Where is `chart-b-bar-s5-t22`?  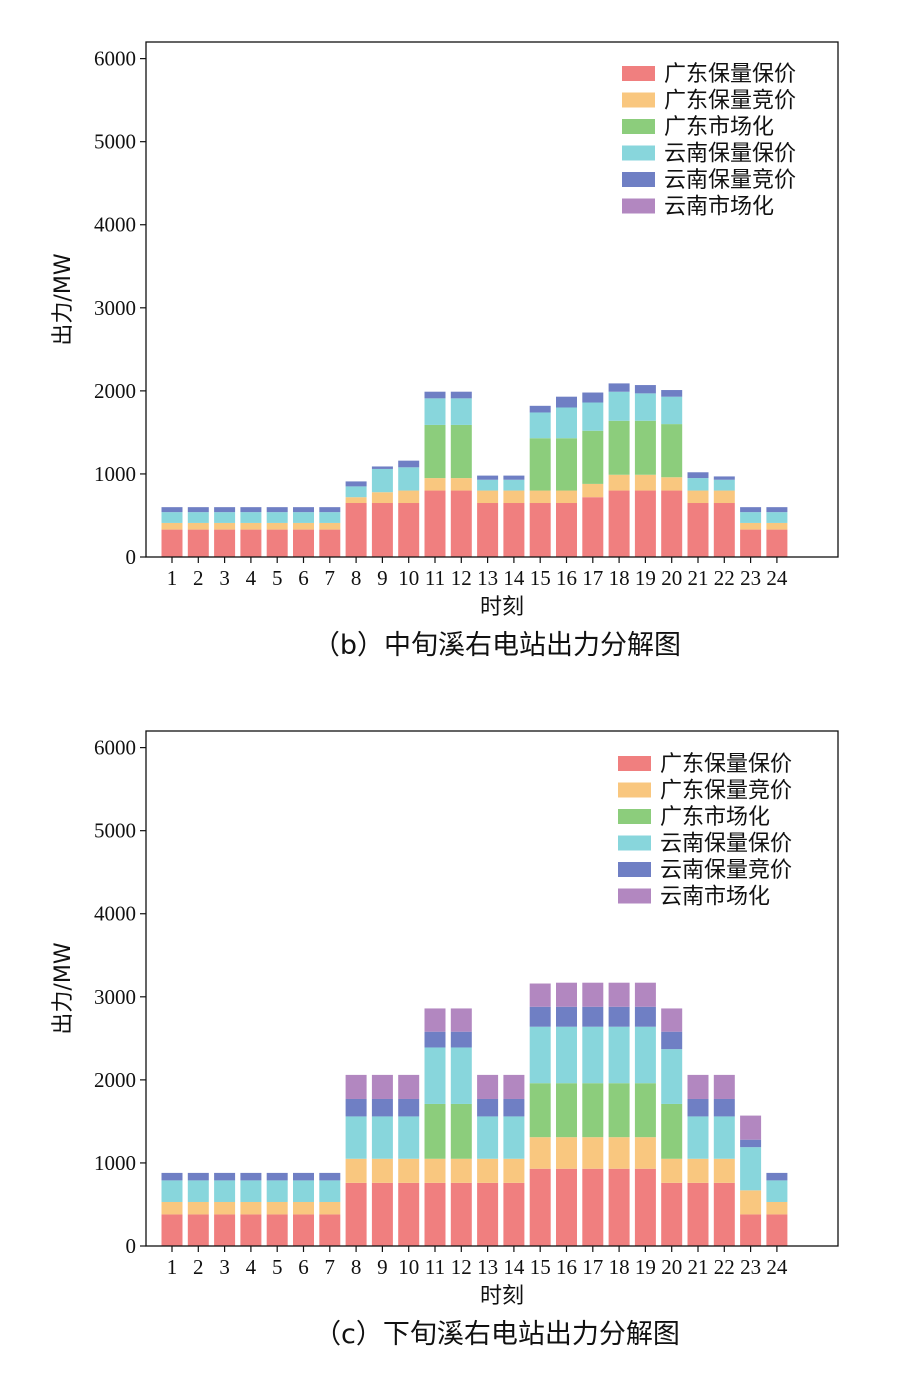
chart-b-bar-s5-t22 is located at coordinates (724, 478).